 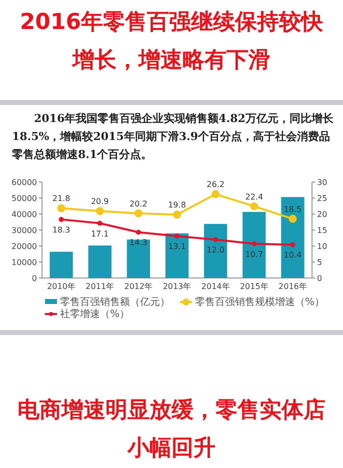 What do you see at coordinates (319, 278) in the screenshot?
I see `y2-tick-label: 0` at bounding box center [319, 278].